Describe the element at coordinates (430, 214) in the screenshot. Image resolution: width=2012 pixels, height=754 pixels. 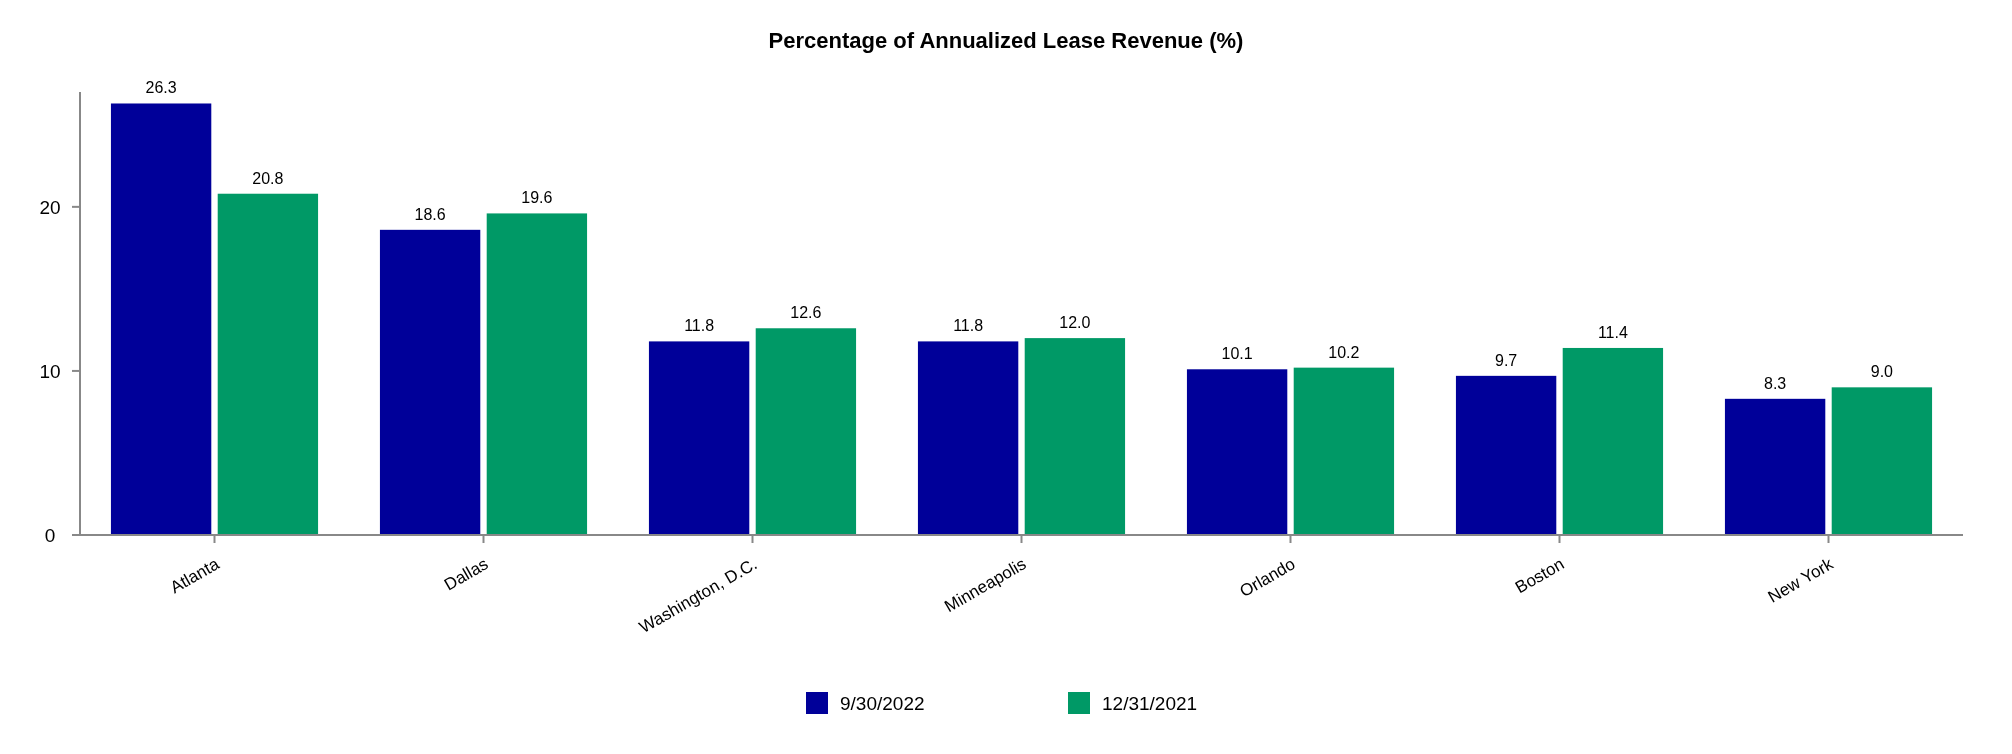
I see `data-label: 18.6` at that location.